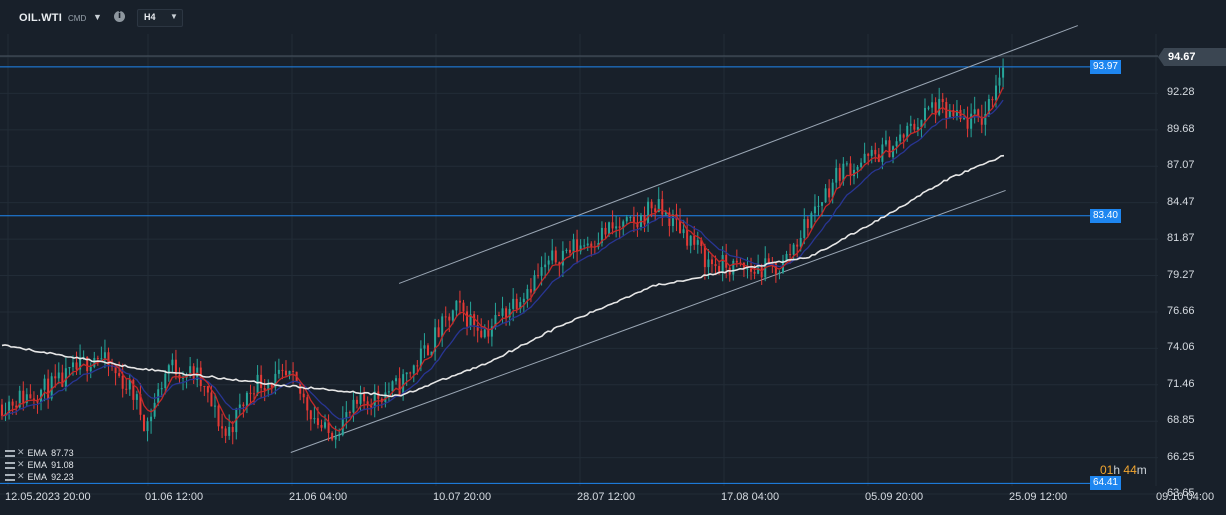 The image size is (1226, 515). Describe the element at coordinates (174, 497) in the screenshot. I see `time-tick-label: 01.06 12:00` at that location.